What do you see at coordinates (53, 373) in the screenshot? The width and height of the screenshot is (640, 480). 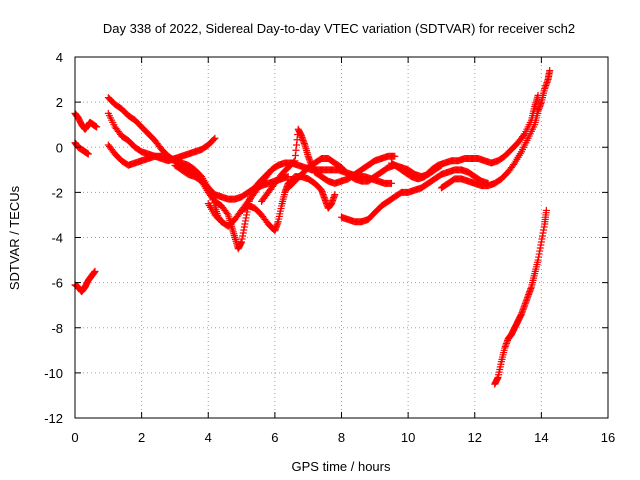 I see `y-tick-label: -10` at bounding box center [53, 373].